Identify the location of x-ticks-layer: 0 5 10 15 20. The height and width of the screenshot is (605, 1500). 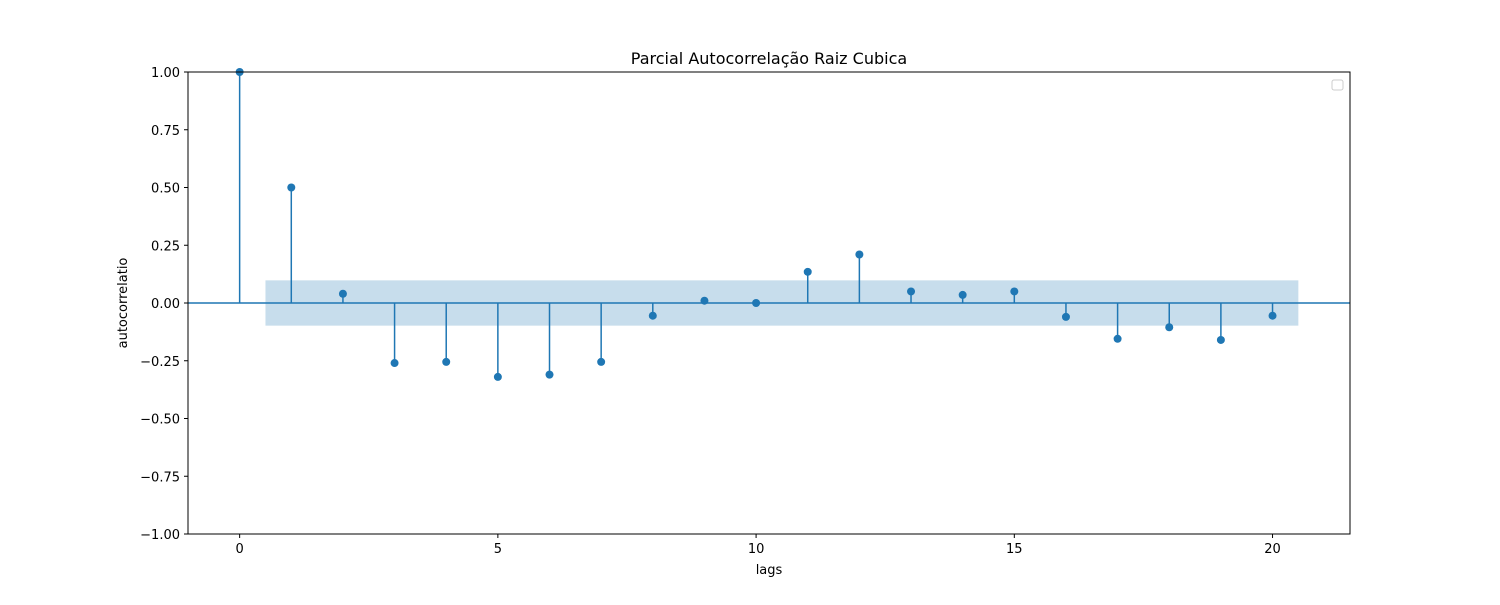
(758, 545).